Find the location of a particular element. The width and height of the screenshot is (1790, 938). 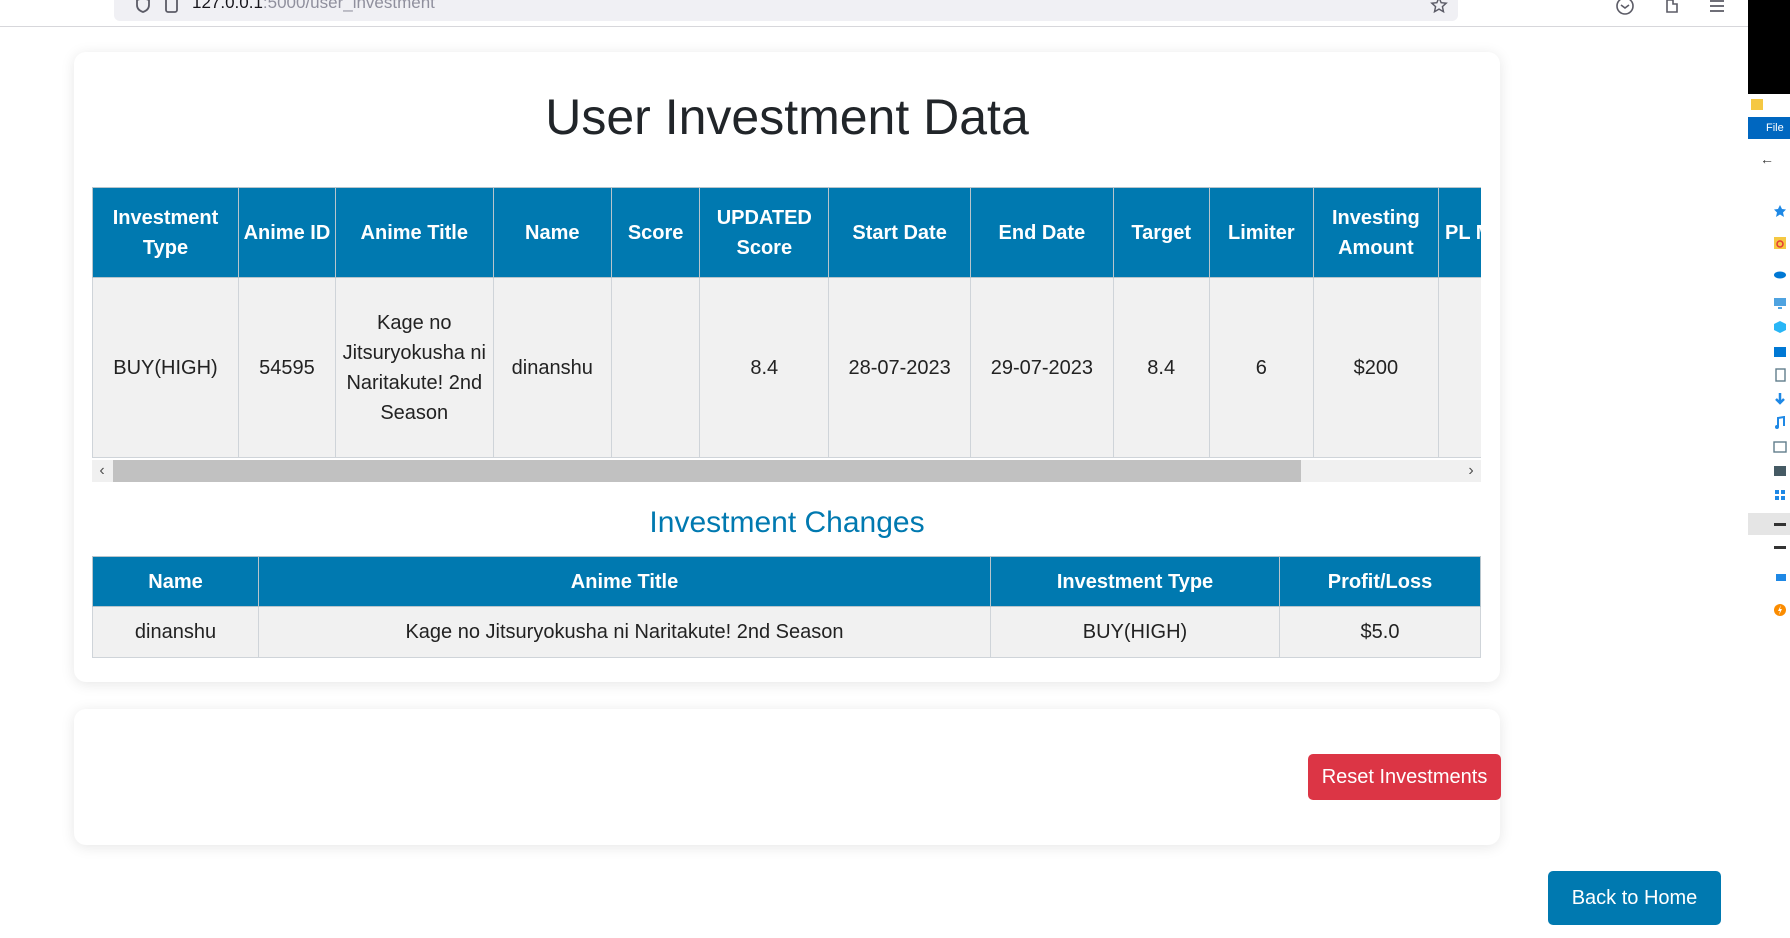

col-profit-loss: Profit/Loss is located at coordinates (1380, 581).